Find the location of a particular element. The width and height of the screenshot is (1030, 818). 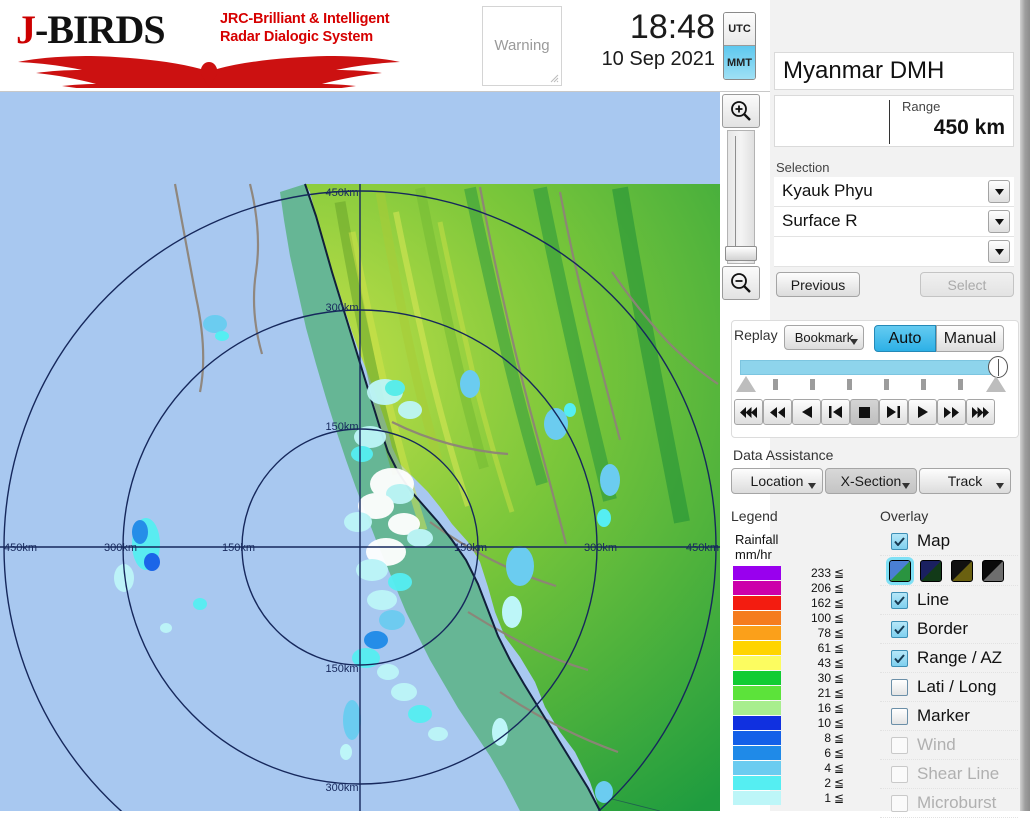

overlay-item-marker: Marker is located at coordinates (949, 716).